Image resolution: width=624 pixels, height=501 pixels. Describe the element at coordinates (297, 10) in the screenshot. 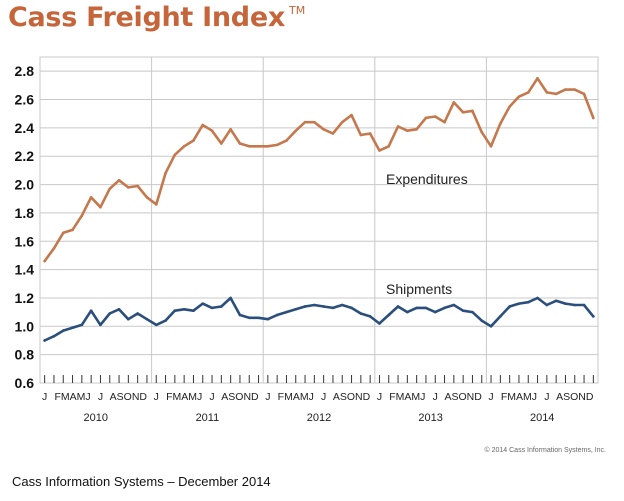

I see `trademark-mark: TM` at that location.